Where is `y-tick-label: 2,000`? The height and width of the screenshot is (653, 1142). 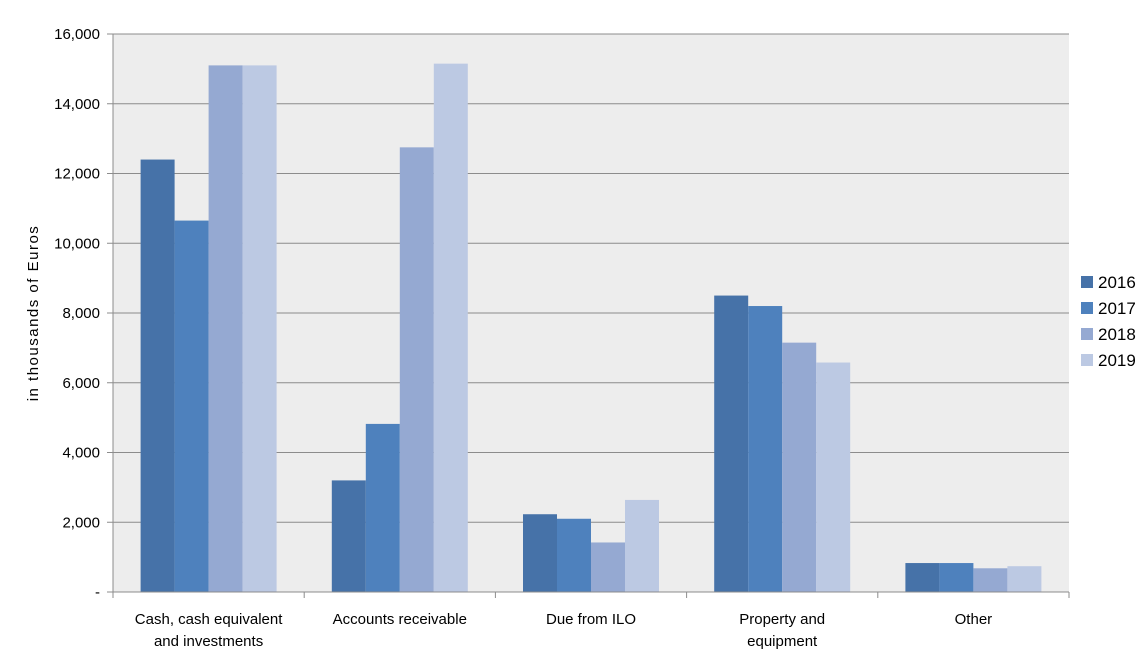
y-tick-label: 2,000 is located at coordinates (81, 522).